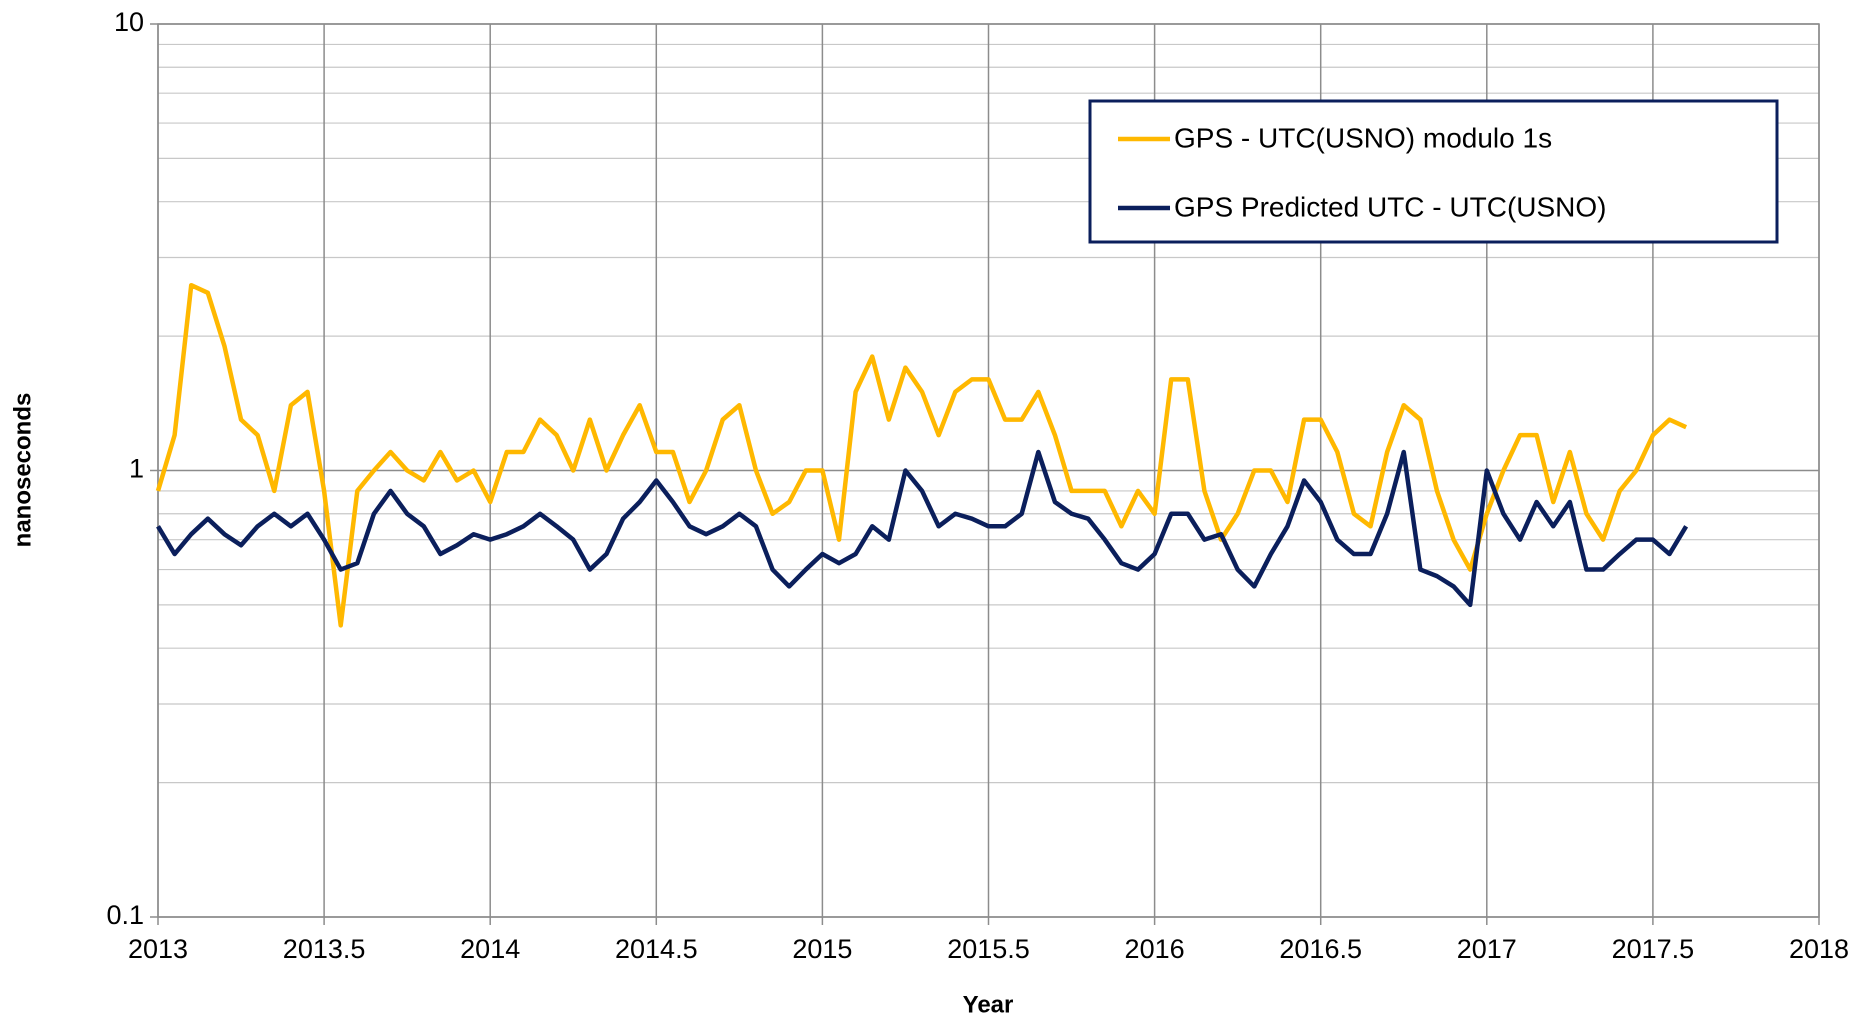 The height and width of the screenshot is (1026, 1868). What do you see at coordinates (1363, 137) in the screenshot?
I see `legend-label: GPS - UTC(USNO) modulo 1s` at bounding box center [1363, 137].